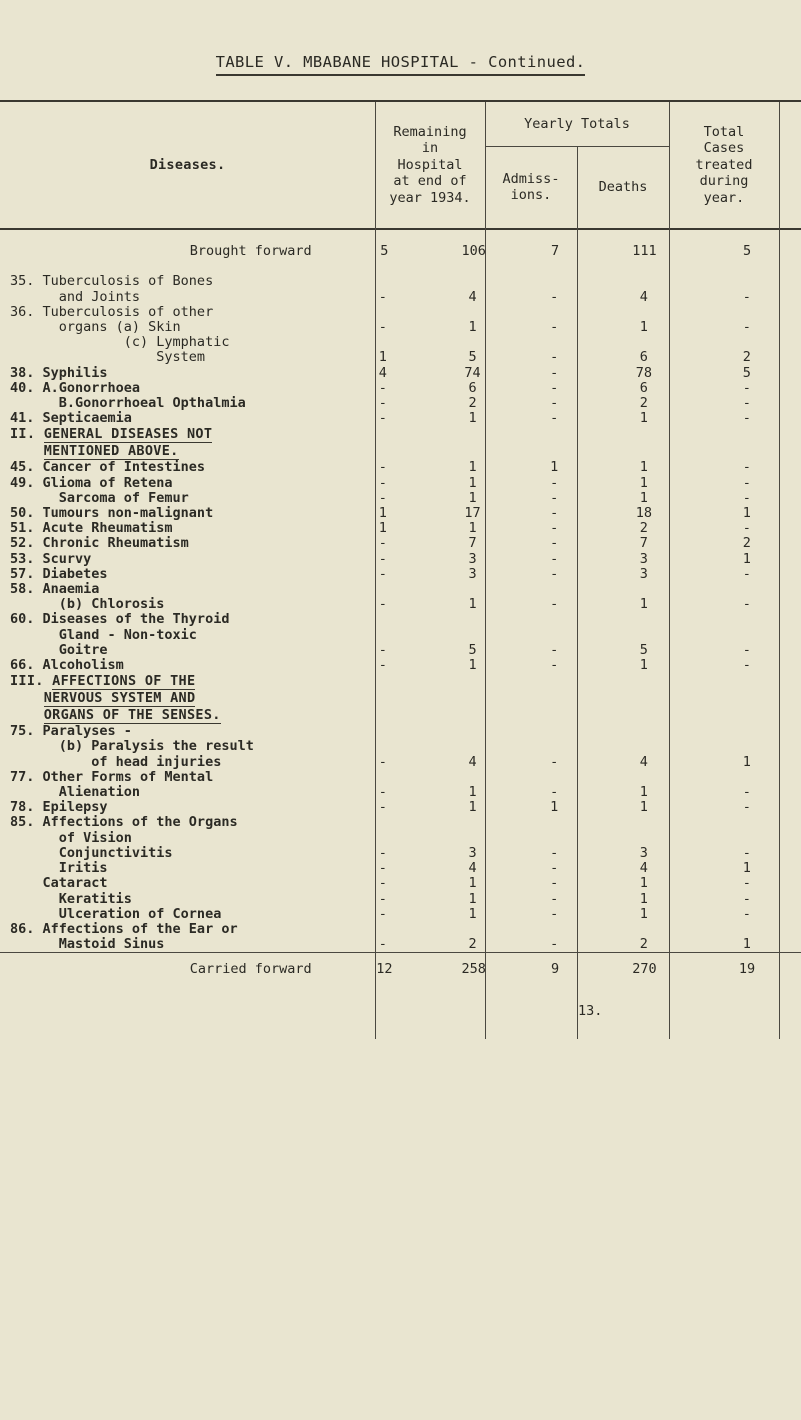  Describe the element at coordinates (400, 731) in the screenshot. I see `table-row: 75. Paralyses -` at that location.